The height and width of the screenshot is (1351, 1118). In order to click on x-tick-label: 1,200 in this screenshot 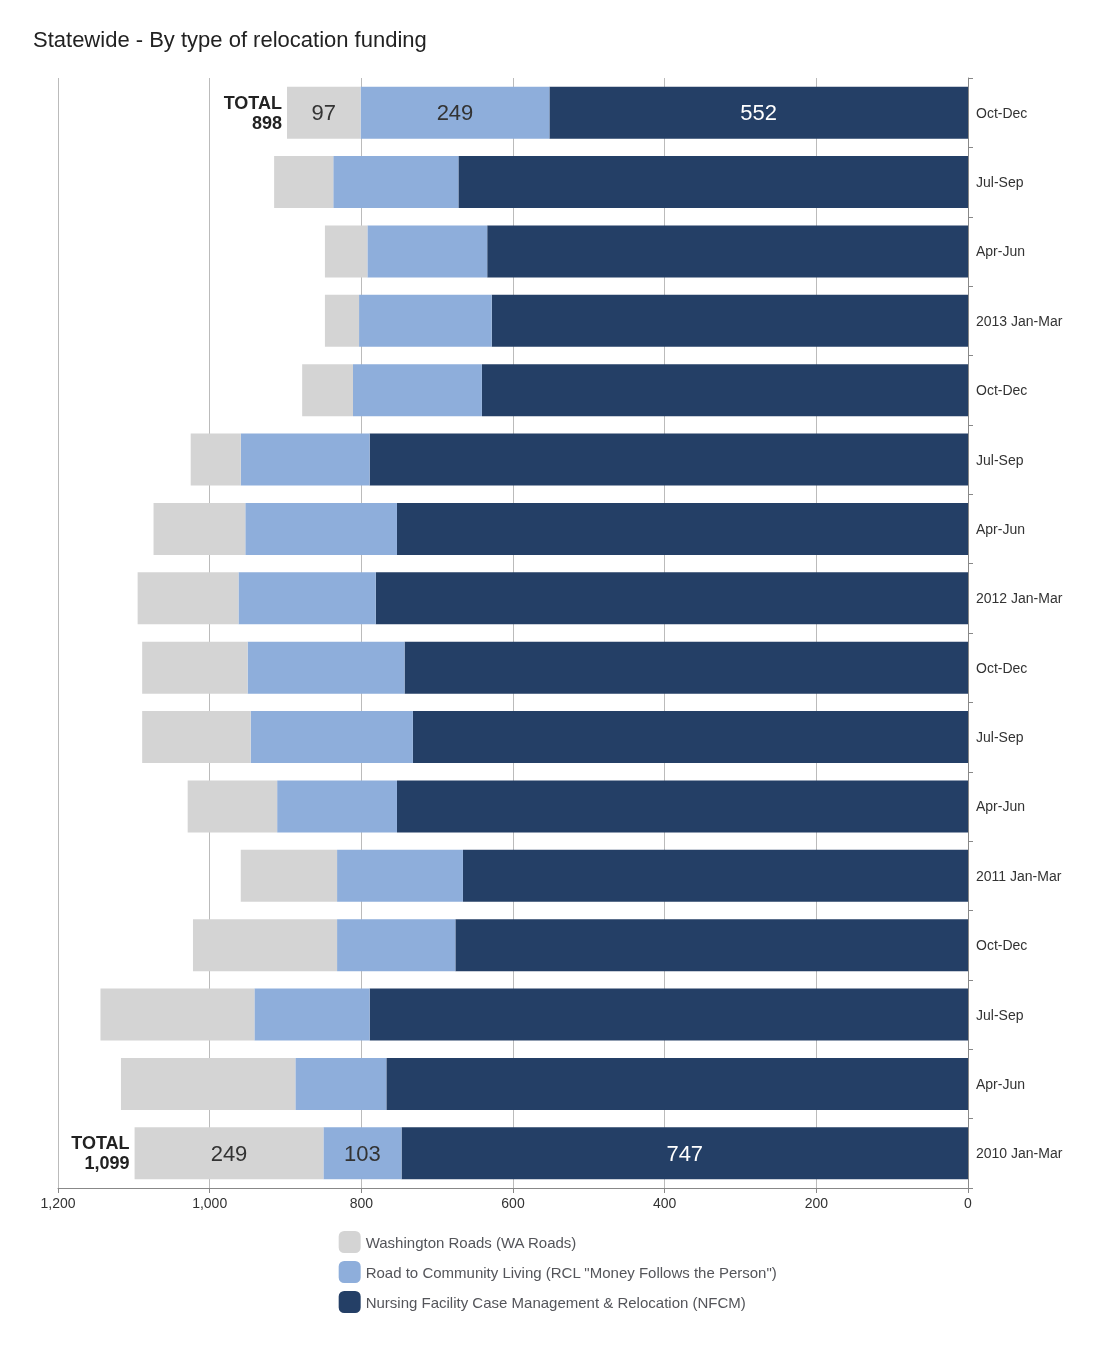, I will do `click(58, 1203)`.